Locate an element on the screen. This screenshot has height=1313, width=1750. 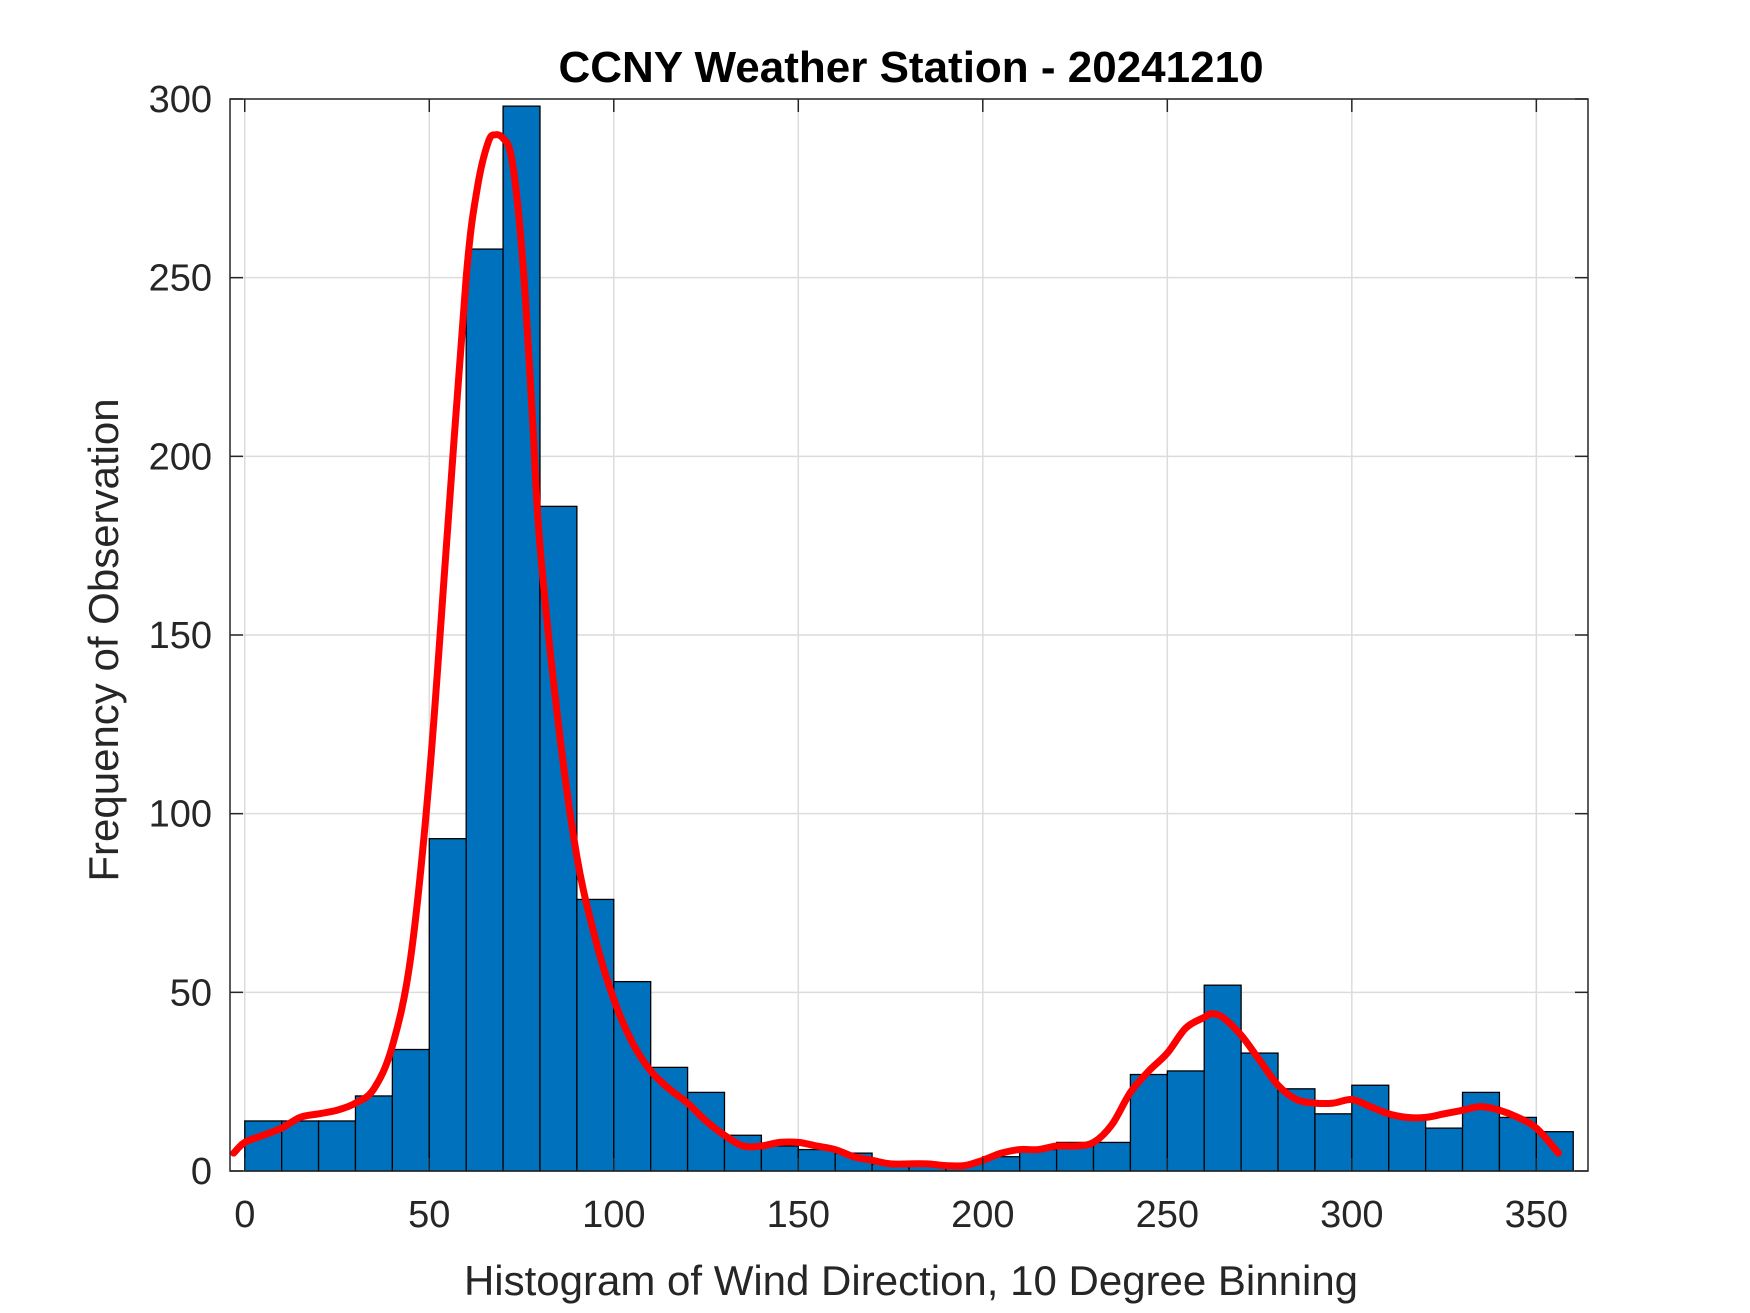
y-tick-label: 250 is located at coordinates (180, 279).